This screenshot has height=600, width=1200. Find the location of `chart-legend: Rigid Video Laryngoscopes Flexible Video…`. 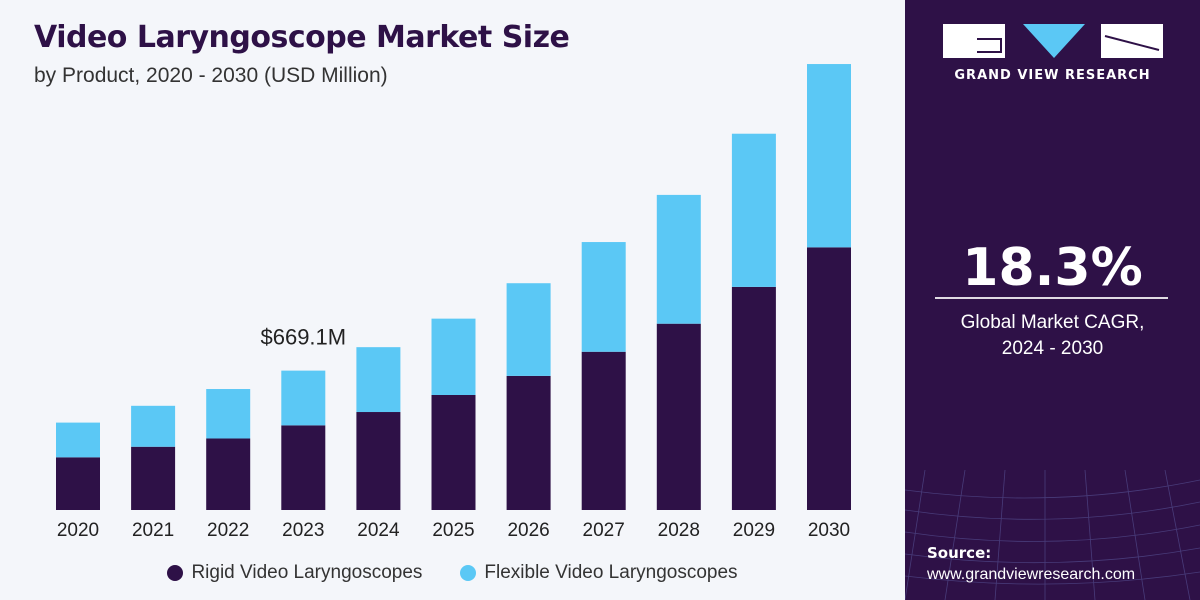

chart-legend: Rigid Video Laryngoscopes Flexible Video… is located at coordinates (452, 573).